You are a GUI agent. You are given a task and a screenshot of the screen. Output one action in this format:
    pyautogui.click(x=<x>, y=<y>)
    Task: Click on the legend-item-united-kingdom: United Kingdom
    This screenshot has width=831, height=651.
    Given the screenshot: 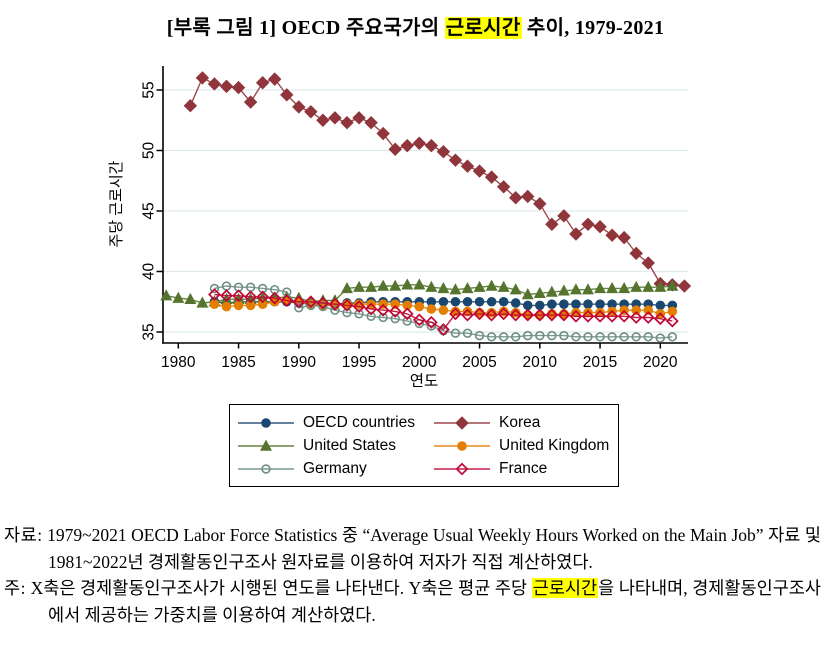 What is the action you would take?
    pyautogui.click(x=523, y=445)
    